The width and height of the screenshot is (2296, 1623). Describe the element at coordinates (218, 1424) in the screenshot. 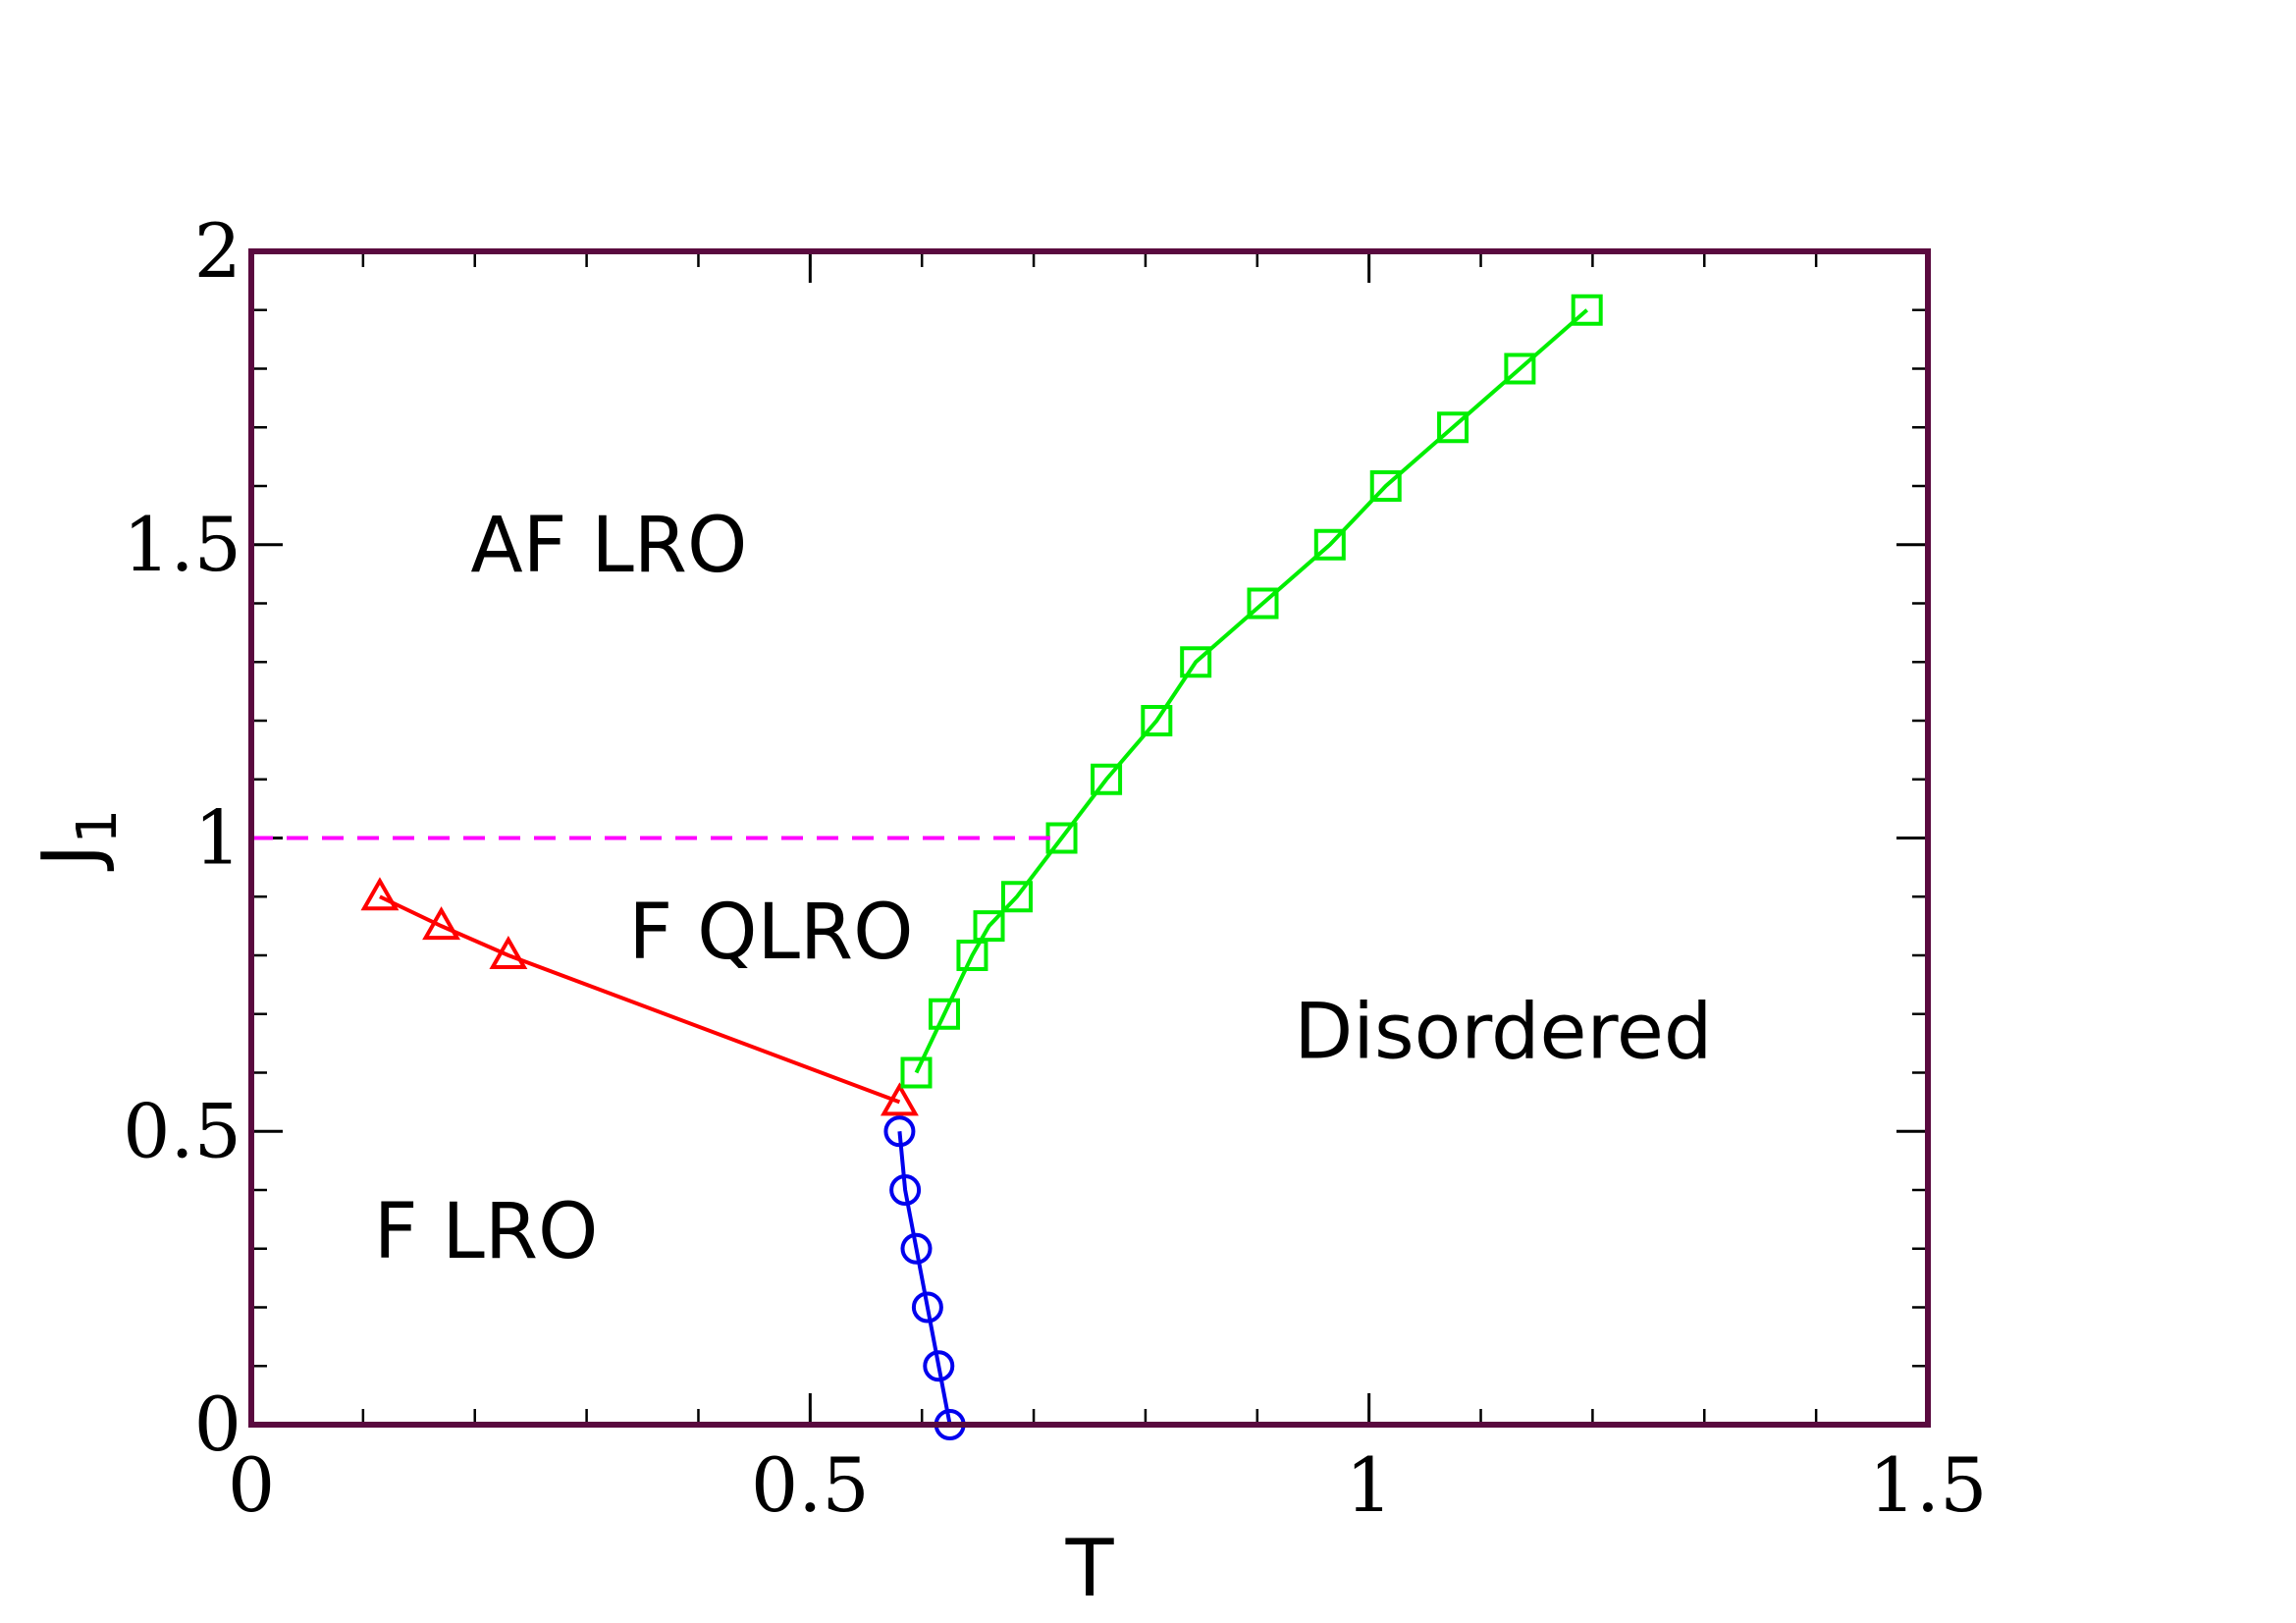

I see `y-tick-label: 0` at that location.